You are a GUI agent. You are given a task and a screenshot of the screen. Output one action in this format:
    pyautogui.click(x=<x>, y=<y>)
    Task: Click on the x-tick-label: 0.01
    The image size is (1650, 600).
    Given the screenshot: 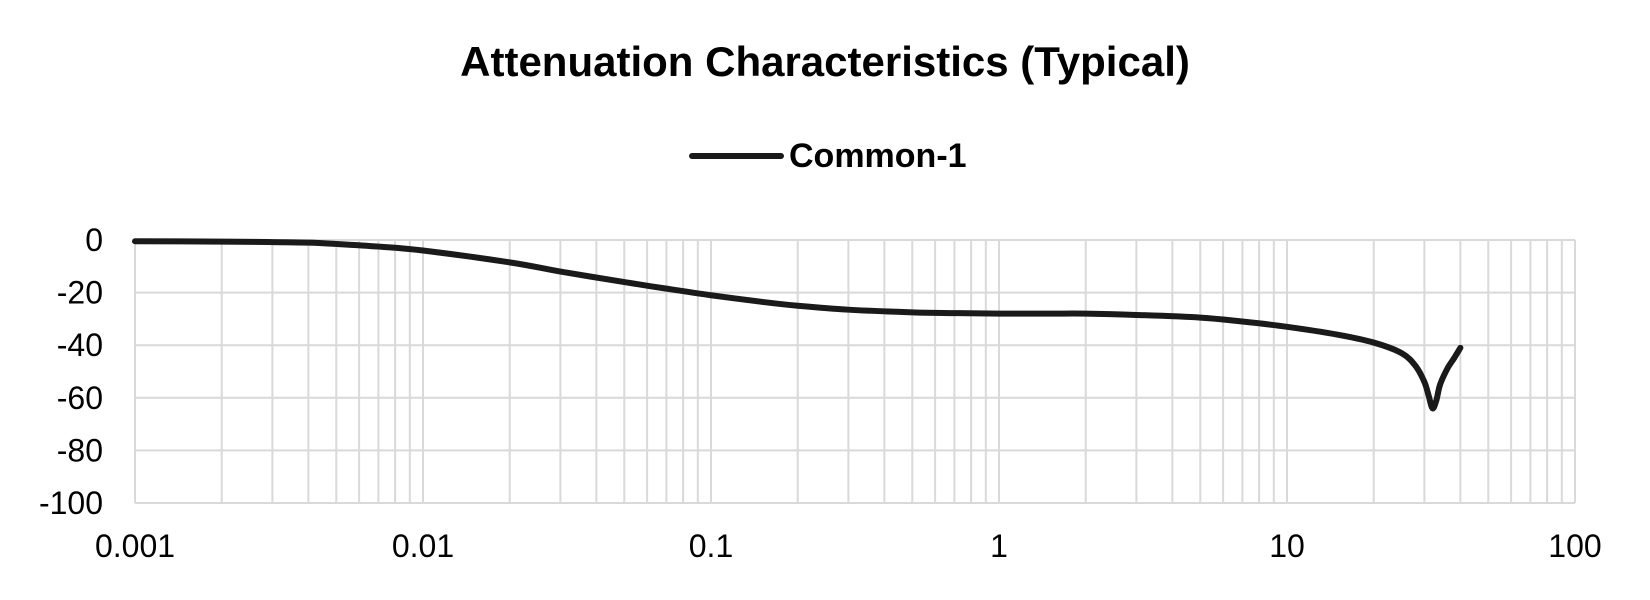 What is the action you would take?
    pyautogui.click(x=423, y=546)
    